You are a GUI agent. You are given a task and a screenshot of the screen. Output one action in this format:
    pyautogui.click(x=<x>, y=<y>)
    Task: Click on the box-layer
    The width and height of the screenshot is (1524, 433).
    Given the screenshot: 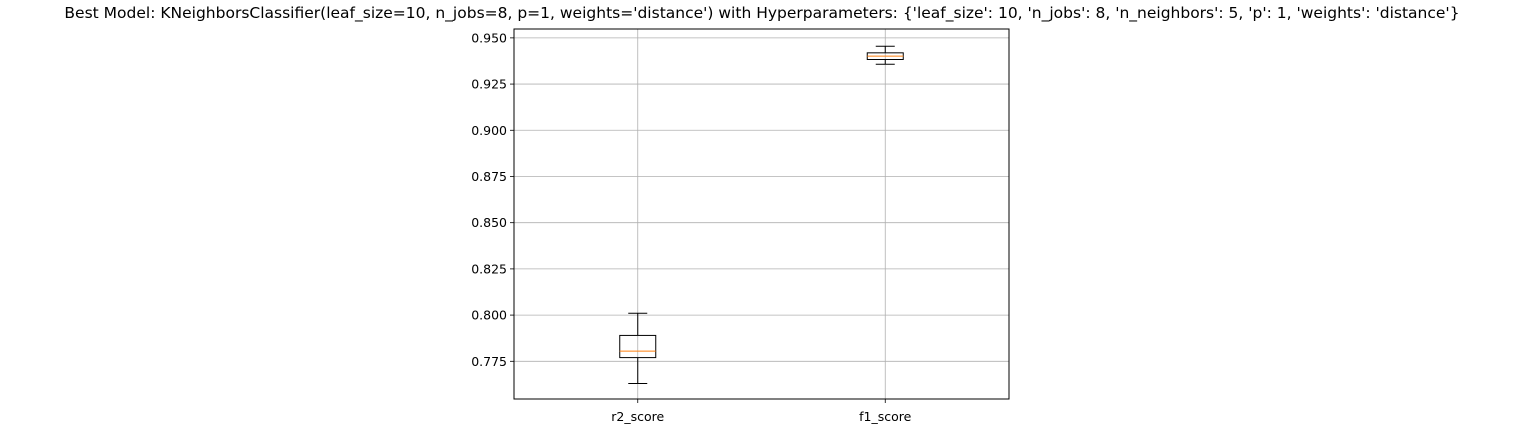 What is the action you would take?
    pyautogui.click(x=761, y=214)
    